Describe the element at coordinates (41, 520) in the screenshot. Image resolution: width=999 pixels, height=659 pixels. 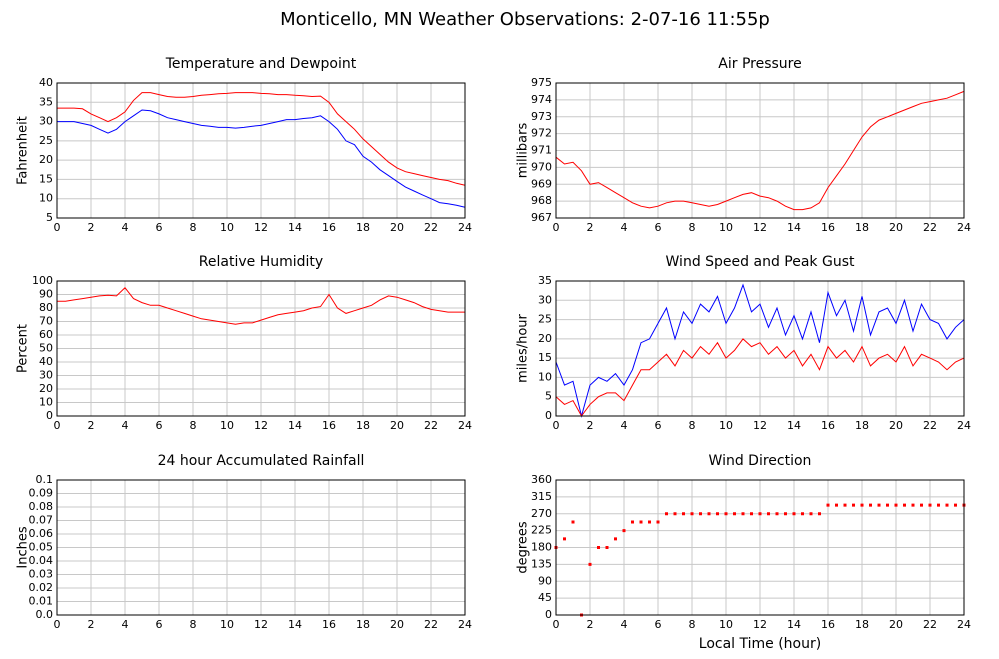
I see `y-tick-label: 0.07` at that location.